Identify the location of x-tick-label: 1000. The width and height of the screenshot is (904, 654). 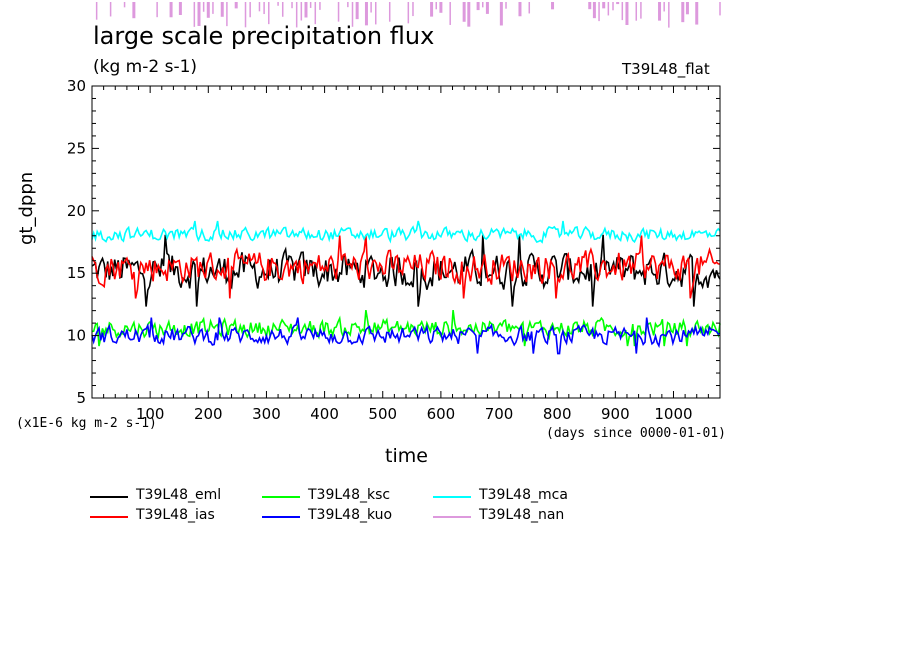
(673, 414).